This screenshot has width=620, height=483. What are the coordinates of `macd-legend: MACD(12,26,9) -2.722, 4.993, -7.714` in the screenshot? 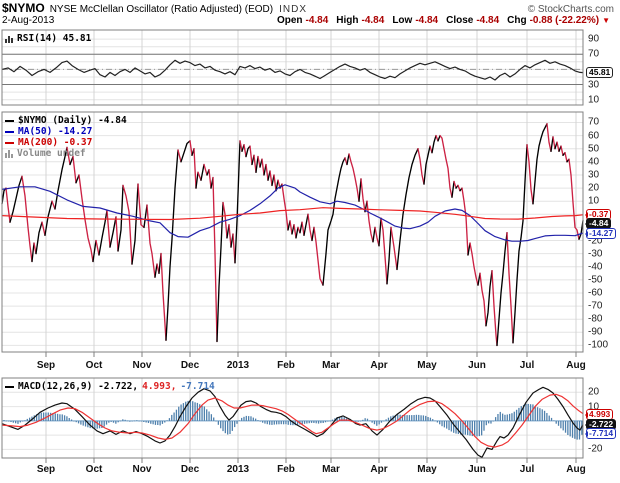 It's located at (110, 386).